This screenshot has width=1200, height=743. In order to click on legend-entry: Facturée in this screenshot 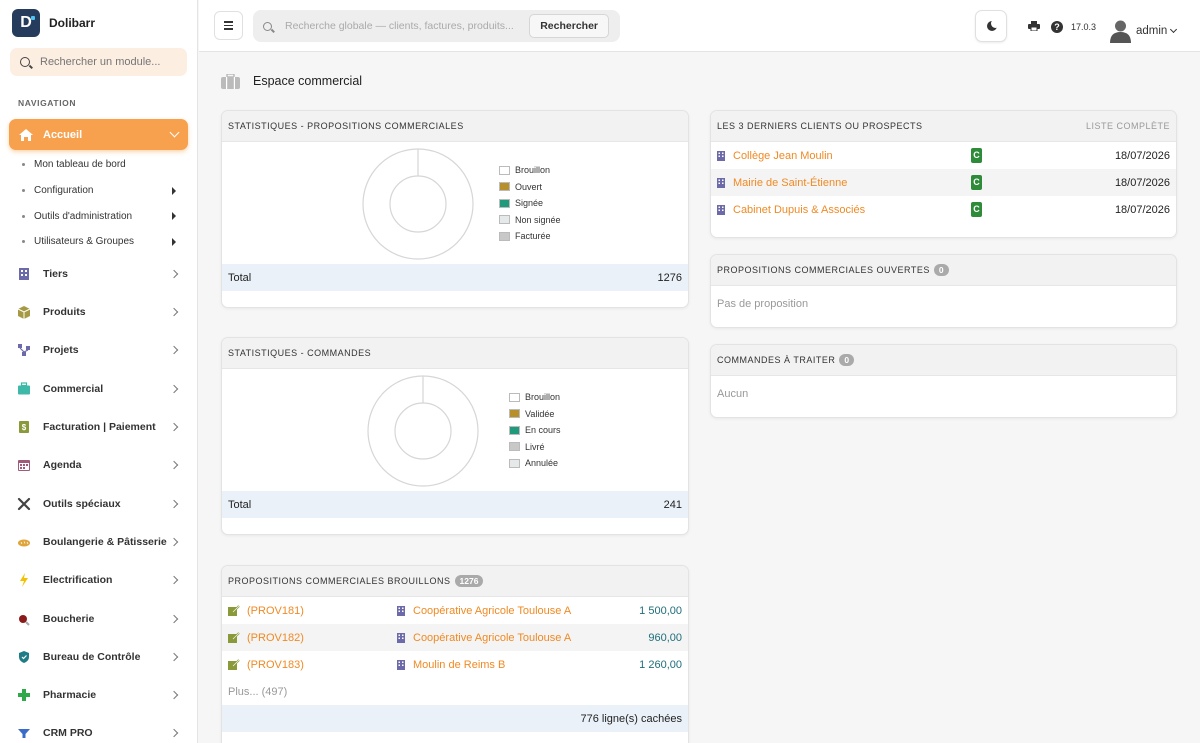, I will do `click(530, 236)`.